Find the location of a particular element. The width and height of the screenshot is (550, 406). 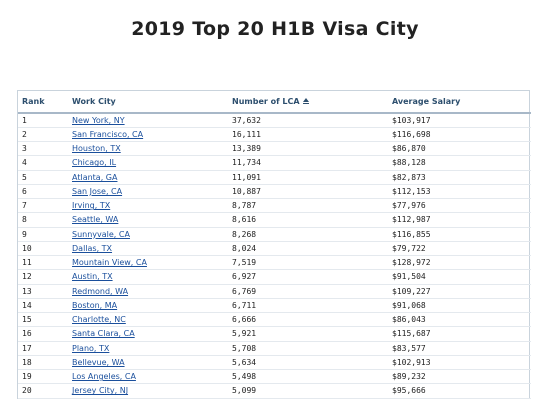

city-cell: Los Angeles, CA is located at coordinates (148, 377).